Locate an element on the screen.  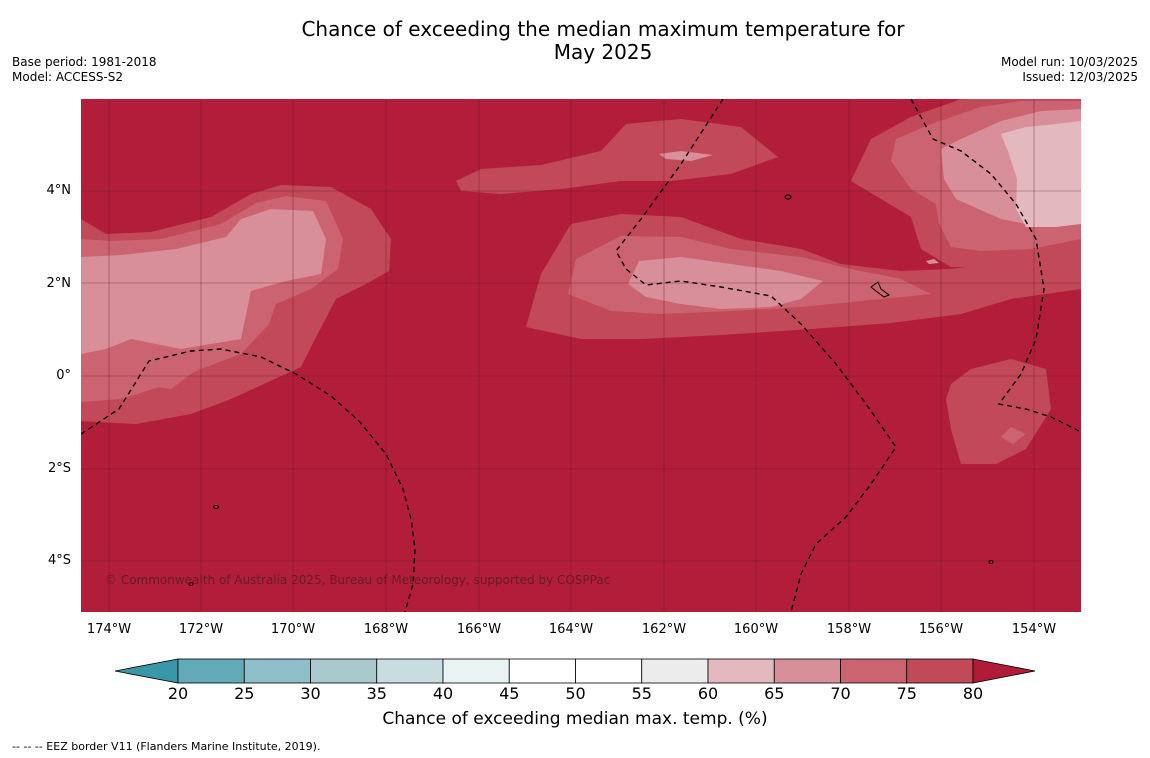
lat-label-4s: 4°S is located at coordinates (59, 560).